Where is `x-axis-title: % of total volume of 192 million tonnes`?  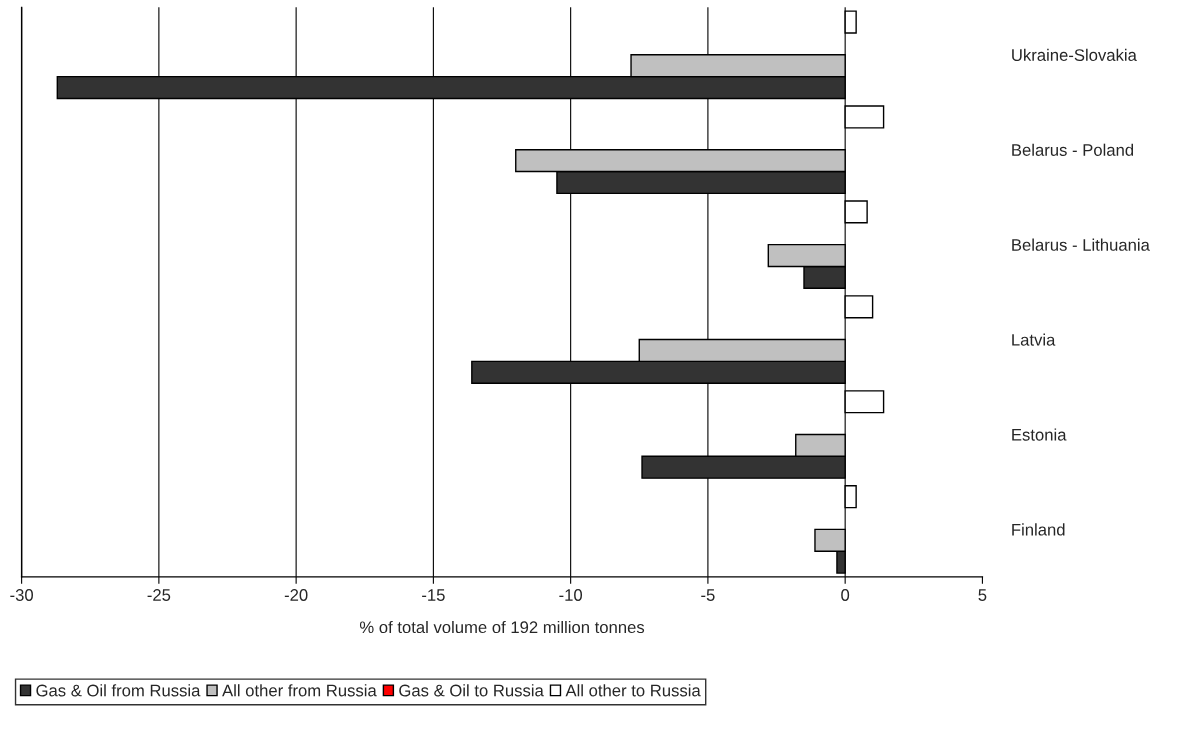 x-axis-title: % of total volume of 192 million tonnes is located at coordinates (502, 627).